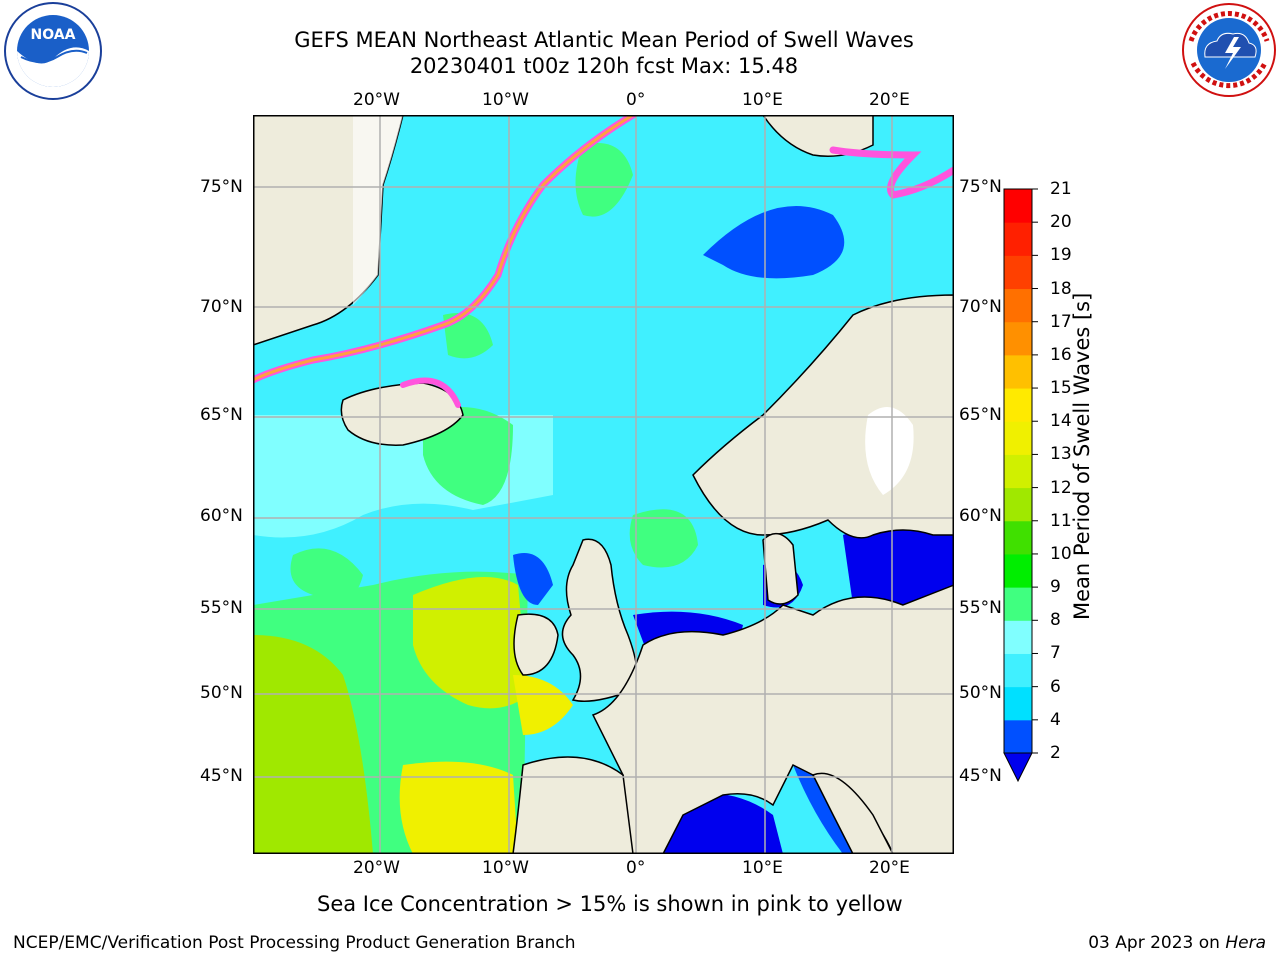 This screenshot has height=960, width=1280. I want to click on lon-label-top-20w: 20°W, so click(376, 100).